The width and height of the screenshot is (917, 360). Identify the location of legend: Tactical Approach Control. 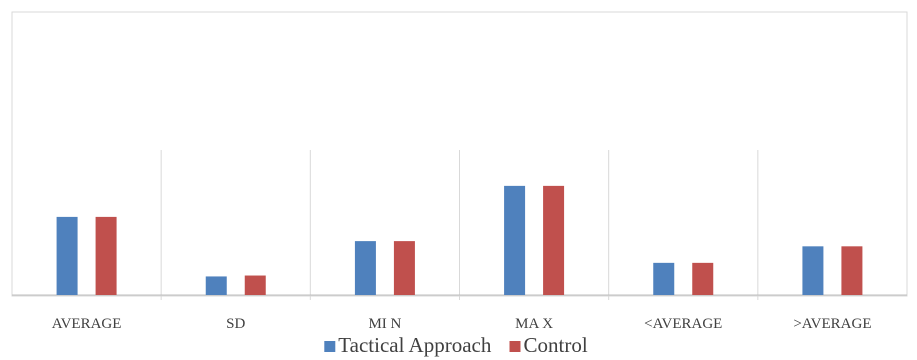
(456, 345).